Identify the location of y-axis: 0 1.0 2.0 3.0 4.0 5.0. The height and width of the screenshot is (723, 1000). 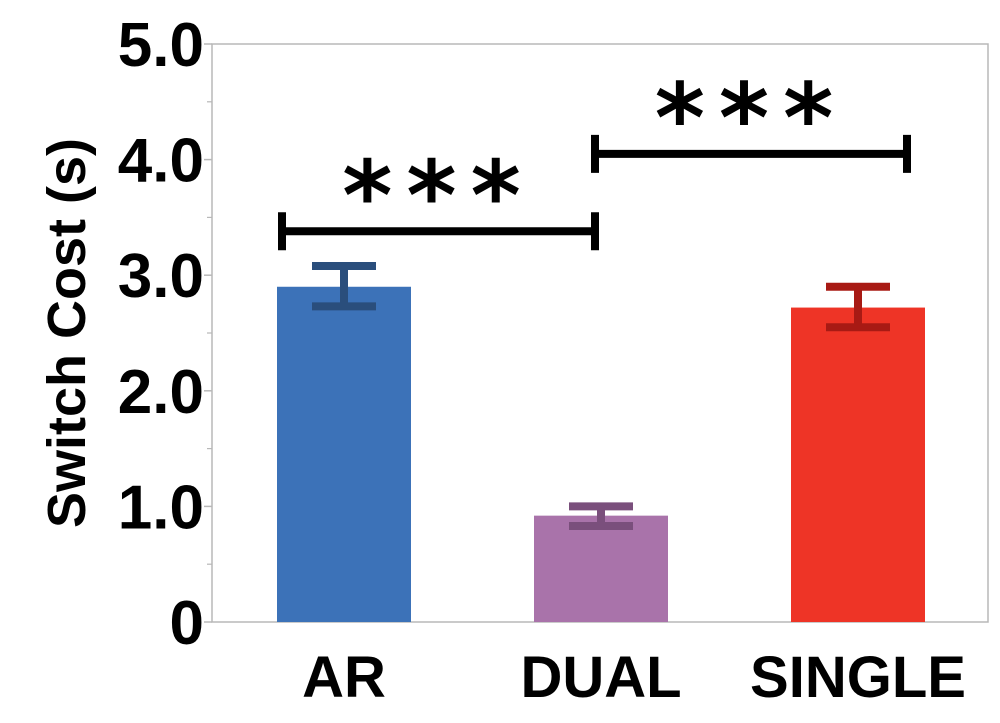
(165, 334).